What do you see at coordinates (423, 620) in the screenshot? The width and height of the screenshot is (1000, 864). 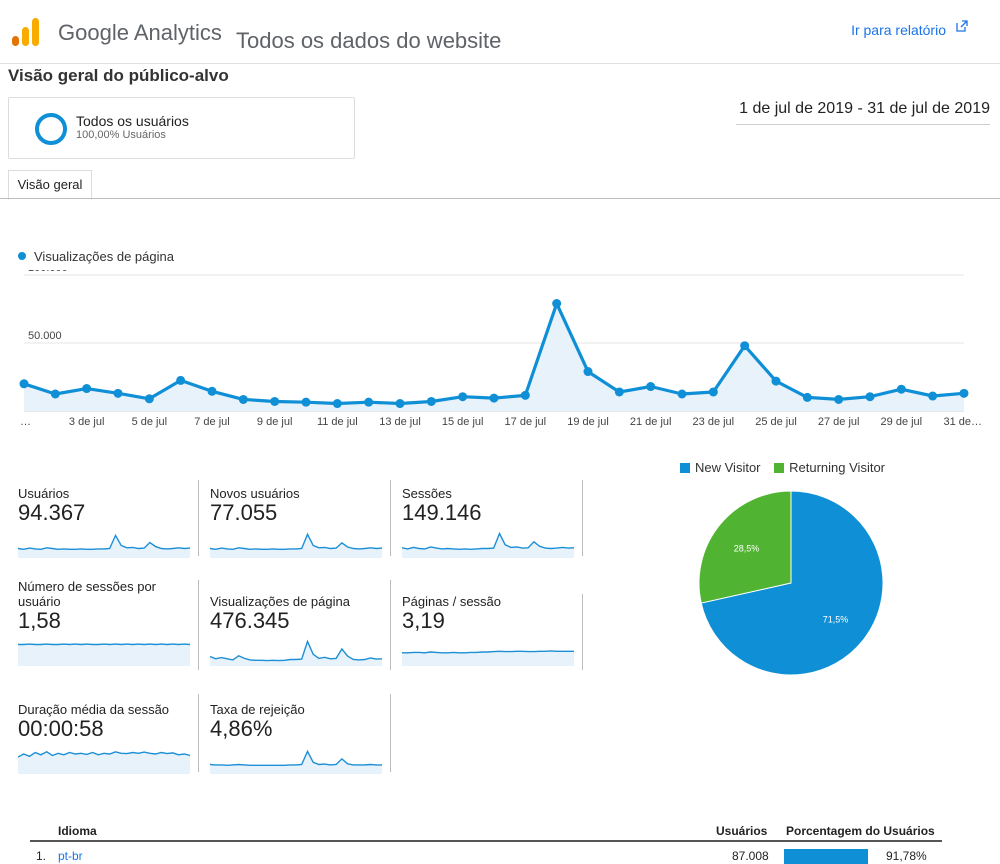 I see `metric-value: 3,19` at bounding box center [423, 620].